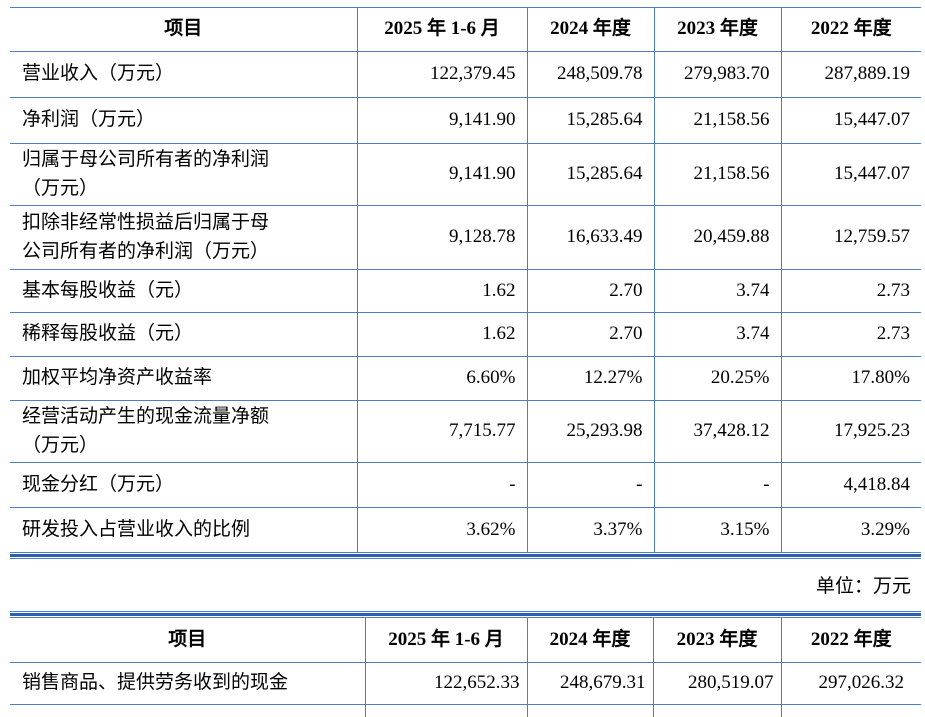  Describe the element at coordinates (850, 431) in the screenshot. I see `cell-value: 17,925.23` at that location.